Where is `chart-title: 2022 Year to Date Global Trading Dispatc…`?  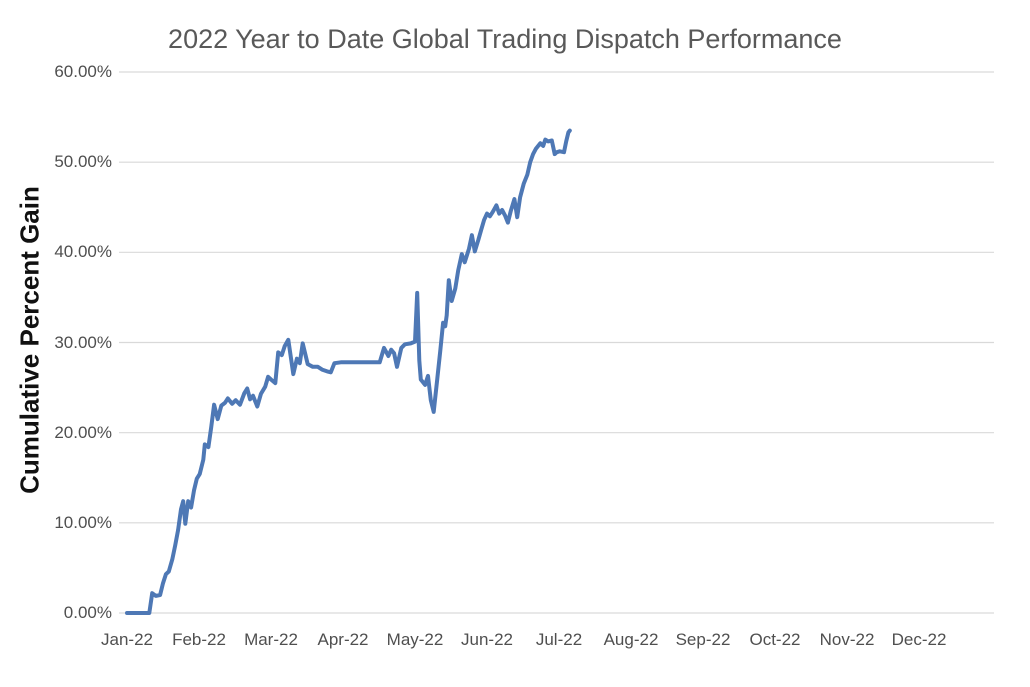
chart-title: 2022 Year to Date Global Trading Dispatc… is located at coordinates (505, 39).